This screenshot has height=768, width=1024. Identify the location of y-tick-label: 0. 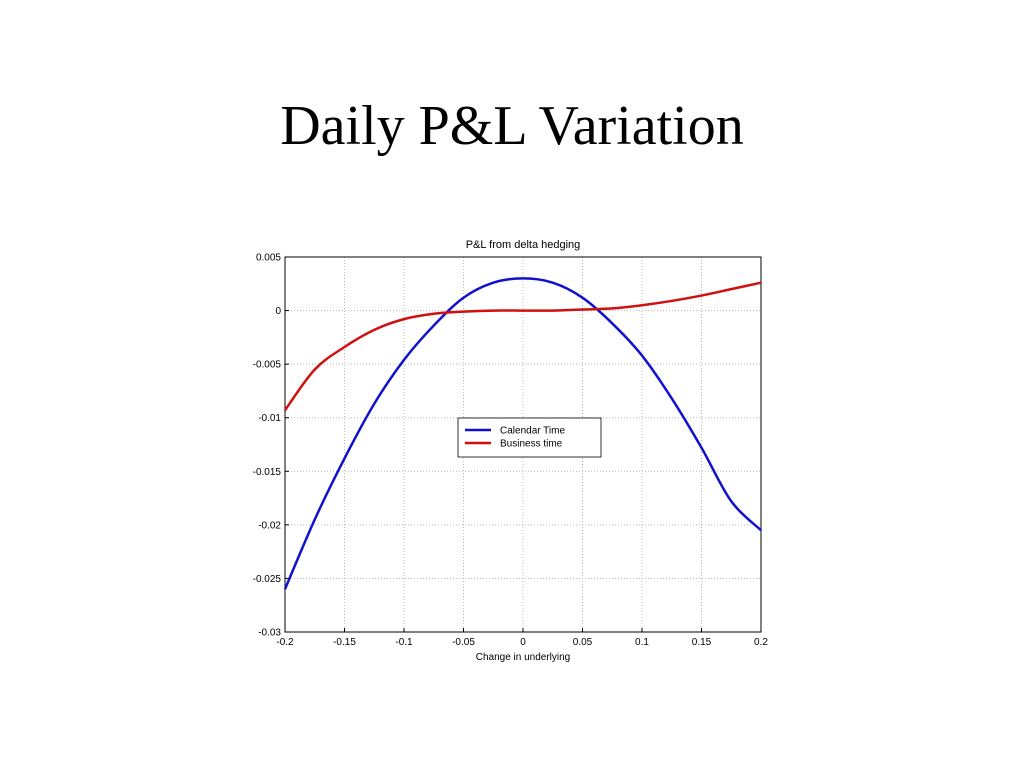
(278, 311).